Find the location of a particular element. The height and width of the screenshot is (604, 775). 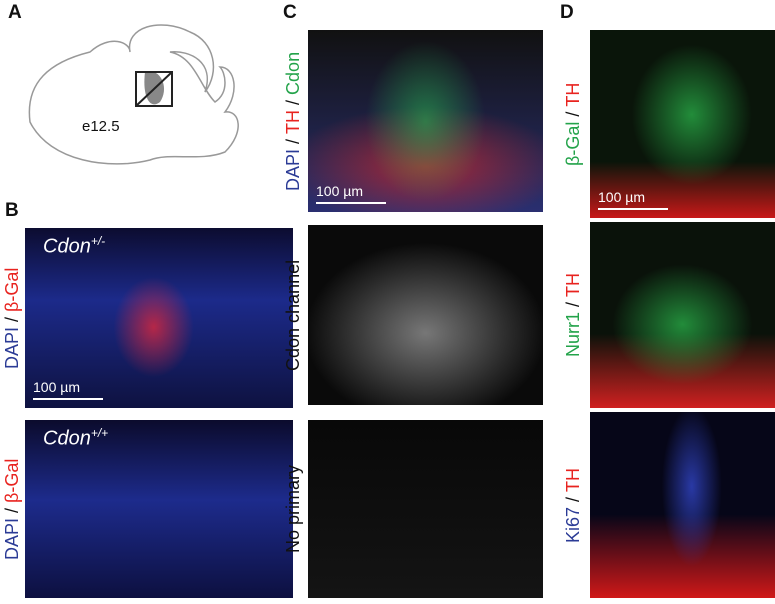

stain-label: No primary is located at coordinates (295, 509).